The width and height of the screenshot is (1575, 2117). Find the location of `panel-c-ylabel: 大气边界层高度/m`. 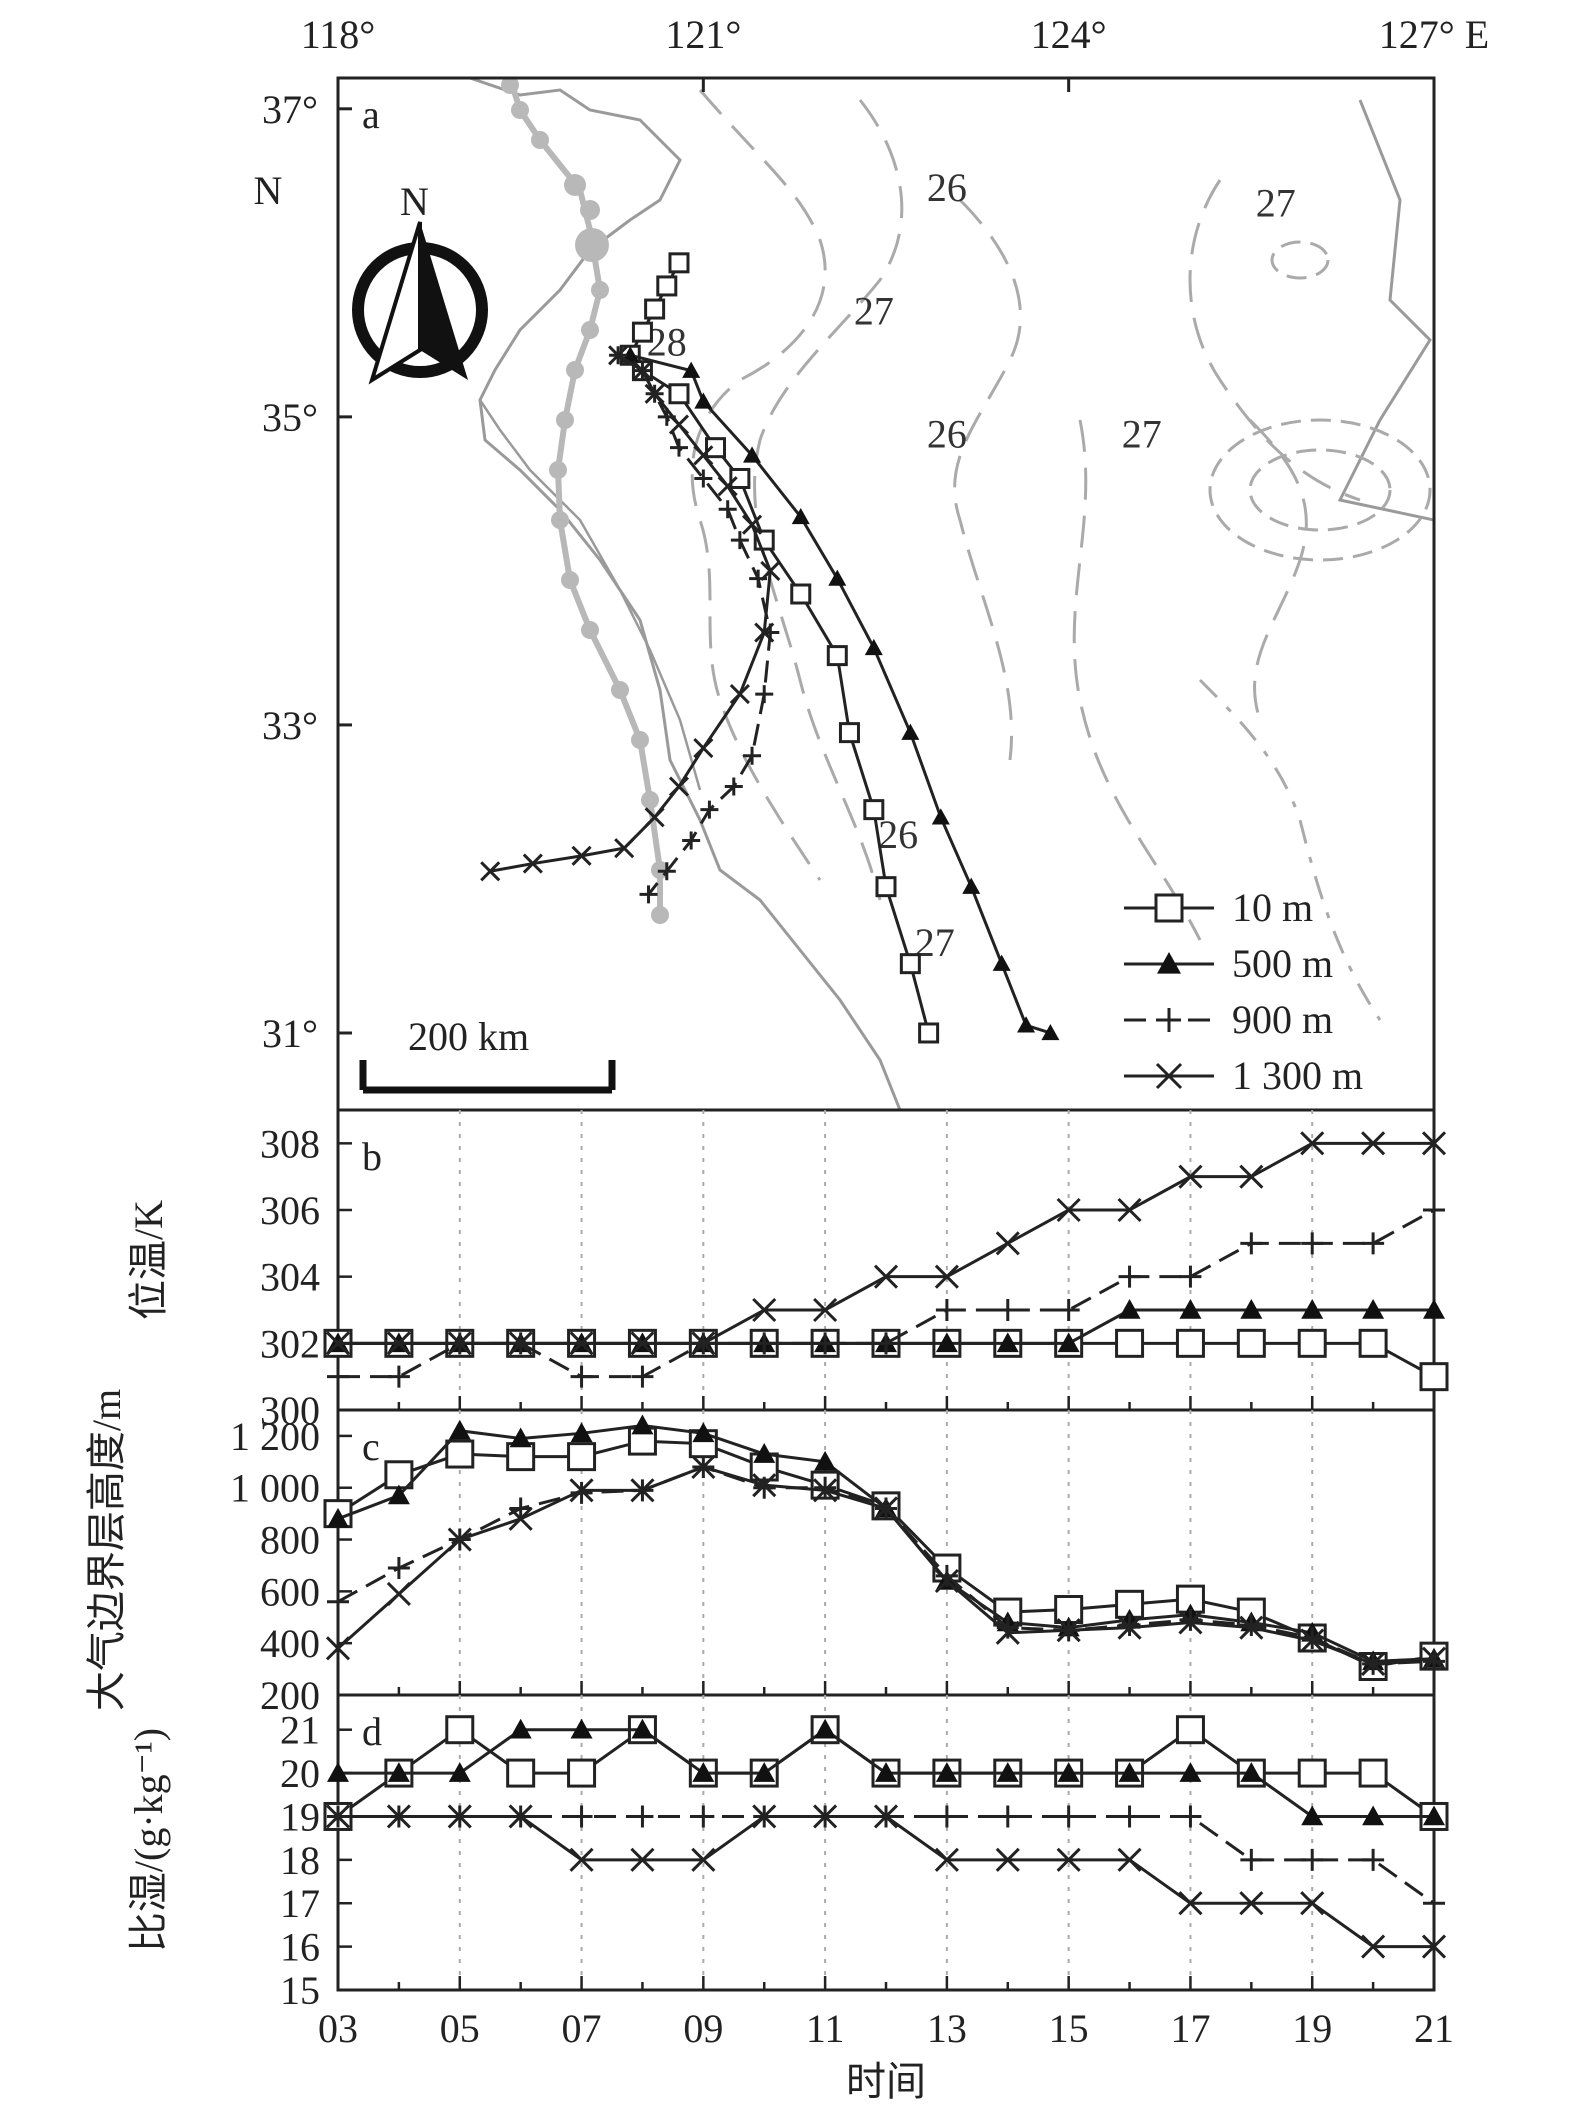

panel-c-ylabel: 大气边界层高度/m is located at coordinates (106, 1550).